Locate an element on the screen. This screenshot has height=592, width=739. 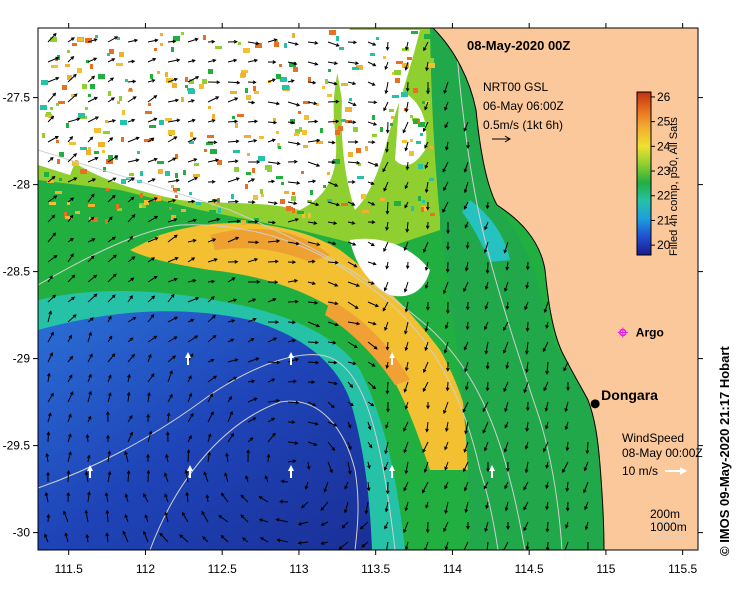
wind-arrow is located at coordinates (392, 471).